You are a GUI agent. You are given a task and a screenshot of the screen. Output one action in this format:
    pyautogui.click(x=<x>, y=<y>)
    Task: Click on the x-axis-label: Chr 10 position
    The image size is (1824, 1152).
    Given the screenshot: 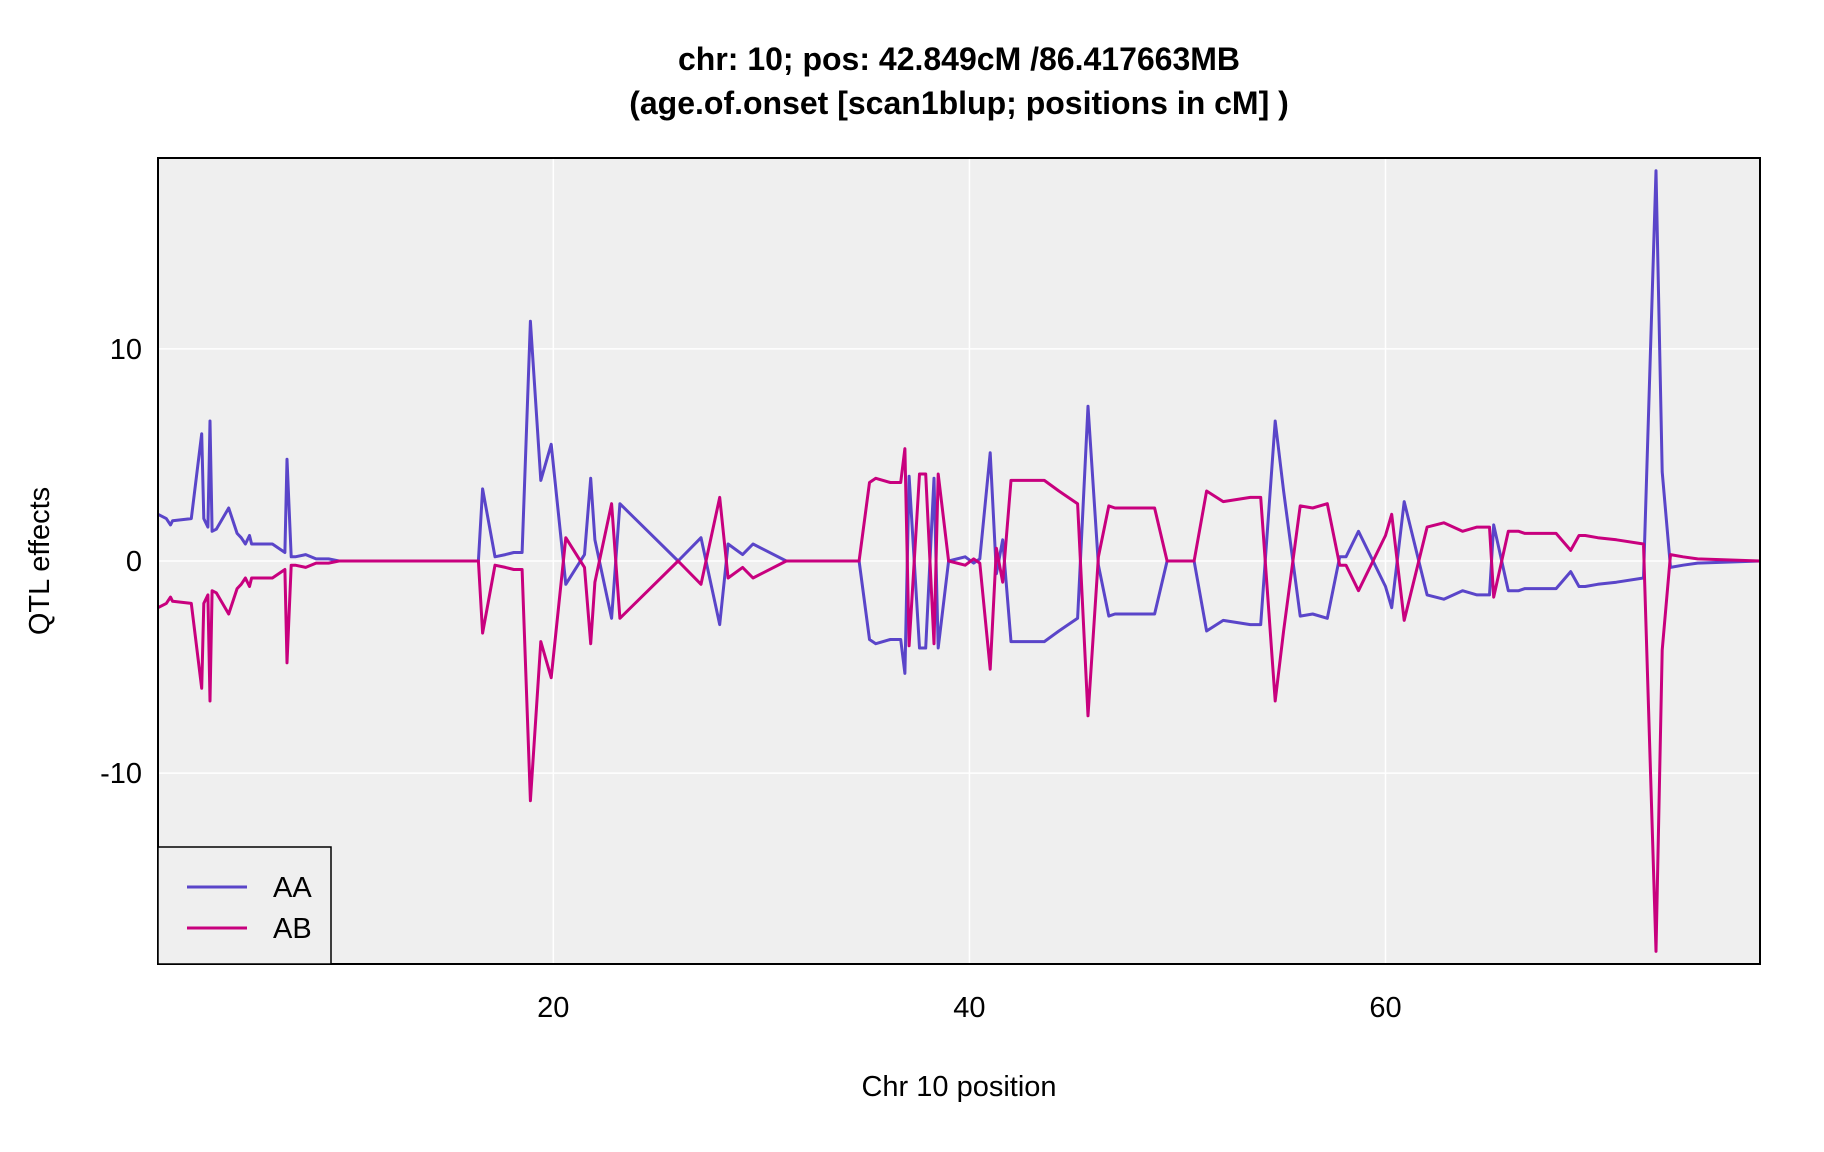 What is the action you would take?
    pyautogui.click(x=958, y=1087)
    